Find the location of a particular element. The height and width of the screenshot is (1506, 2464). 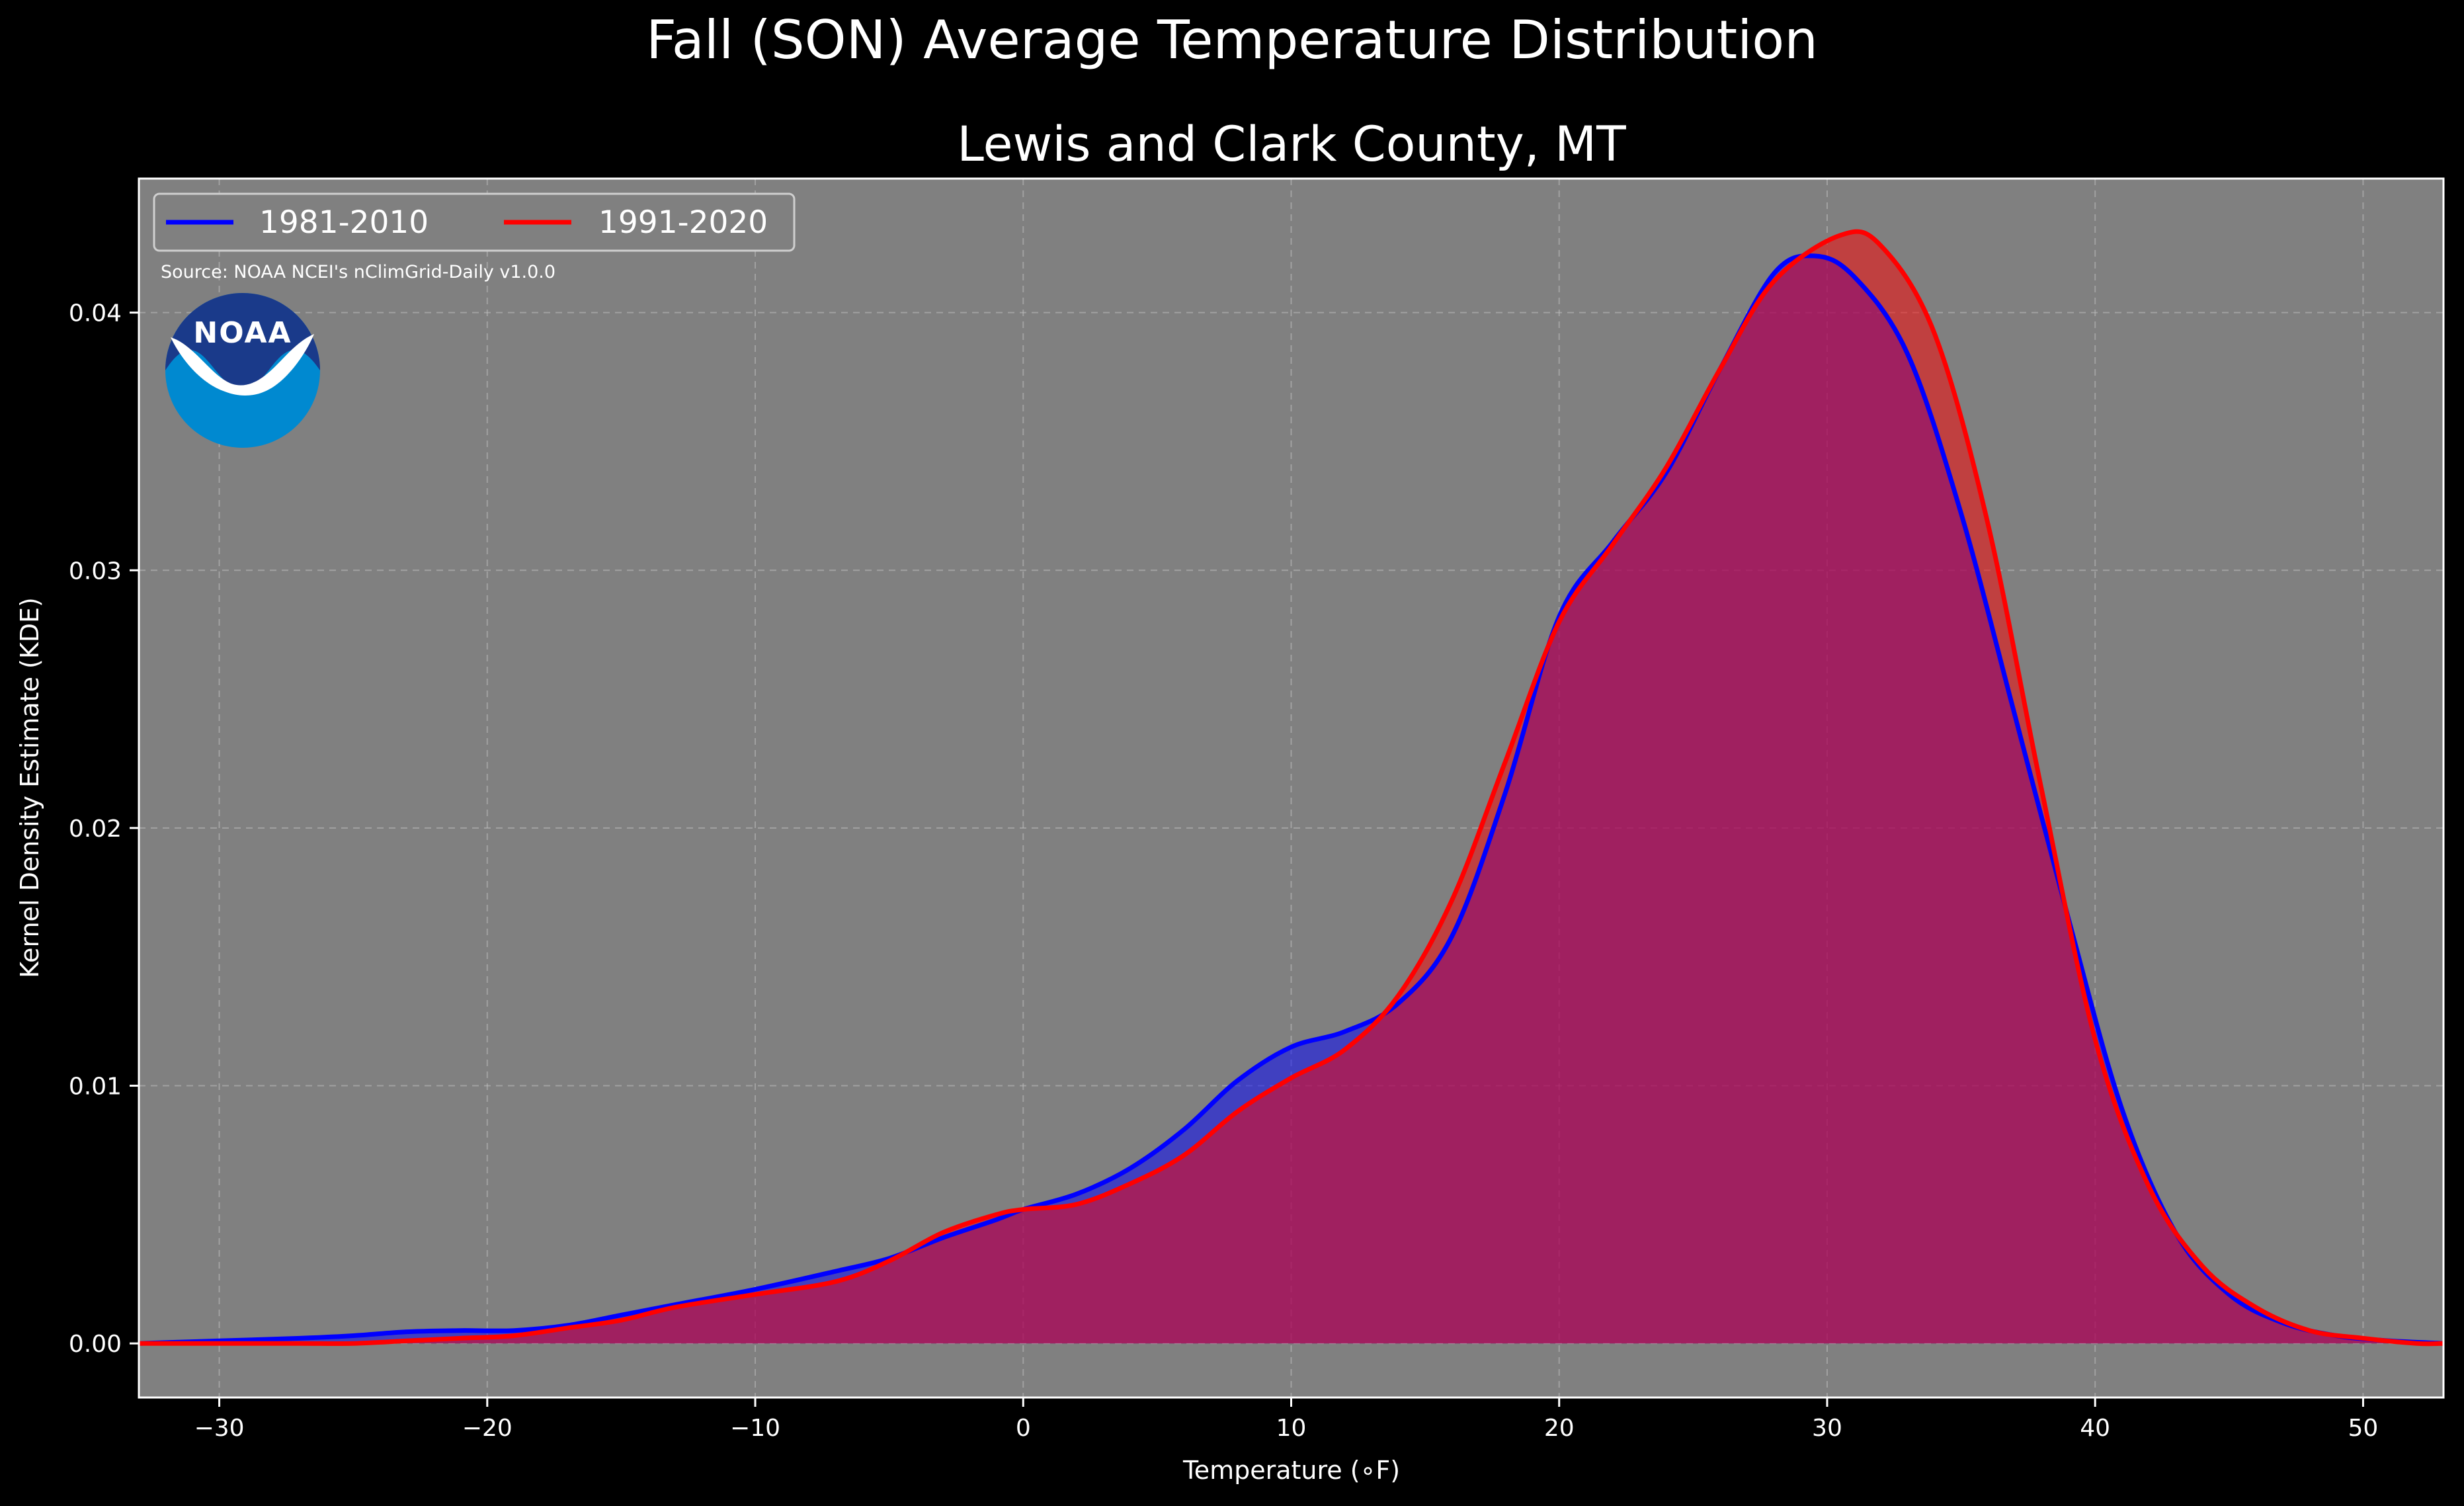

x-tick-label: 10 is located at coordinates (1291, 1429).